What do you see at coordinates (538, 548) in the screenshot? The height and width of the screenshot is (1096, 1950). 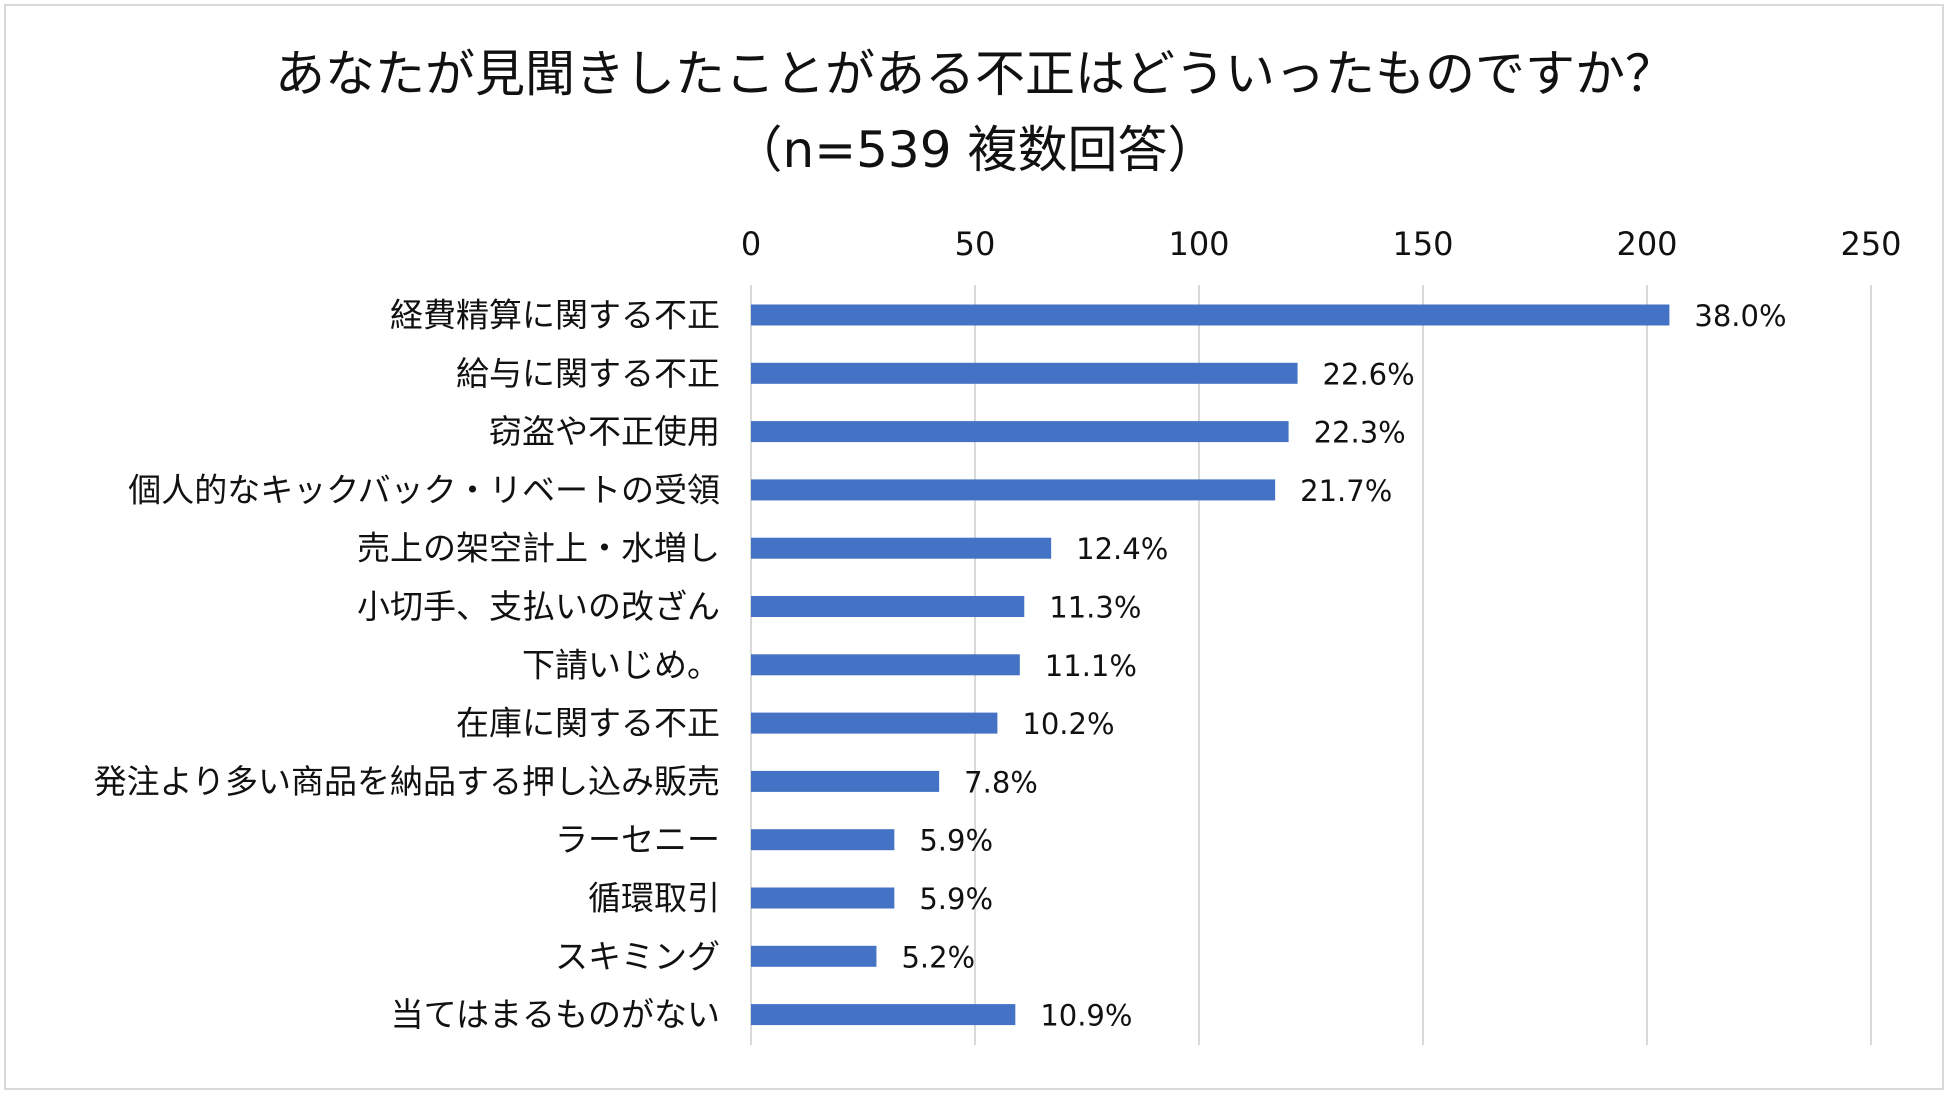 I see `category-label: 売上の架空計上・水増し` at bounding box center [538, 548].